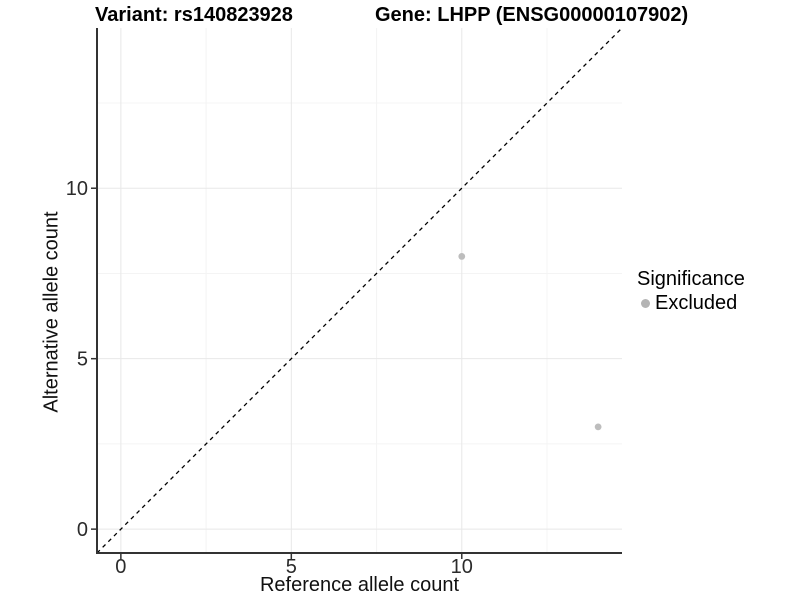 This screenshot has height=600, width=800. What do you see at coordinates (645, 303) in the screenshot?
I see `legend-key-dot-icon` at bounding box center [645, 303].